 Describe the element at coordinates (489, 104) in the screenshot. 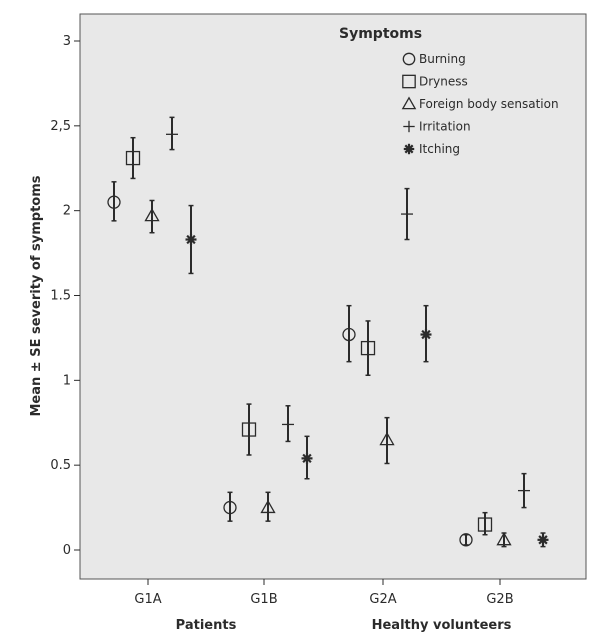

I see `legend-label: Foreign body sensation` at that location.